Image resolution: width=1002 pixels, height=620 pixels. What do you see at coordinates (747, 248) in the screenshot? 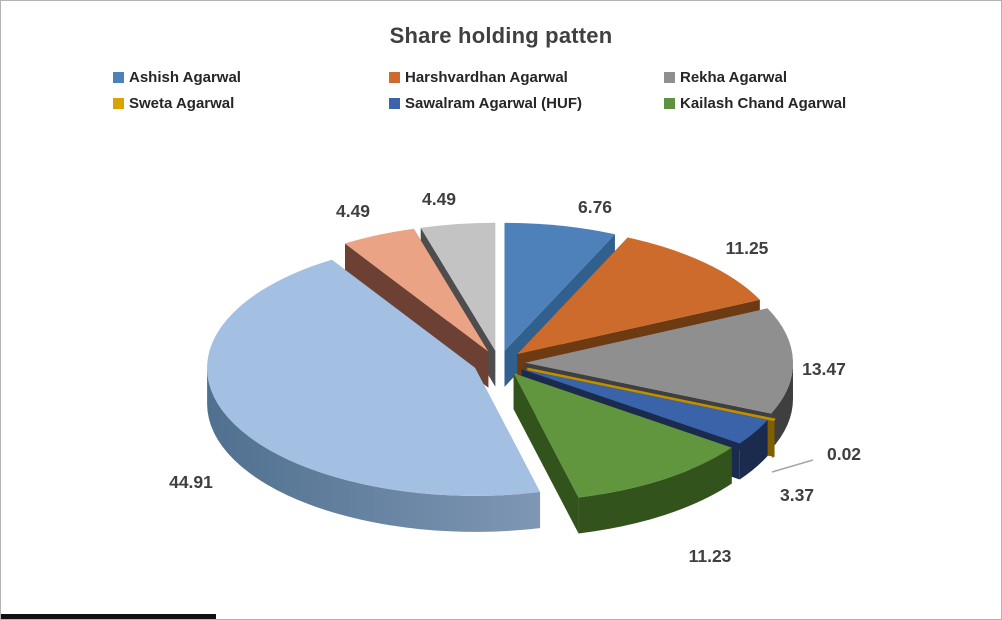
I see `data-label: 11.25` at bounding box center [747, 248].